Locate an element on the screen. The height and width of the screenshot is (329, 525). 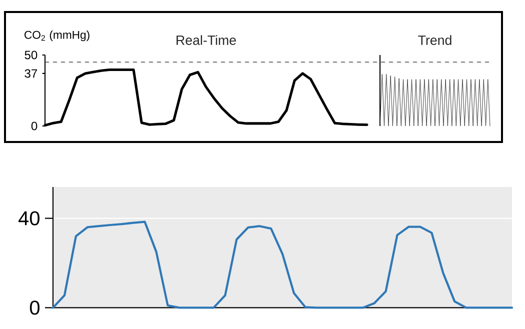
chart-title: Real-Time is located at coordinates (206, 40).